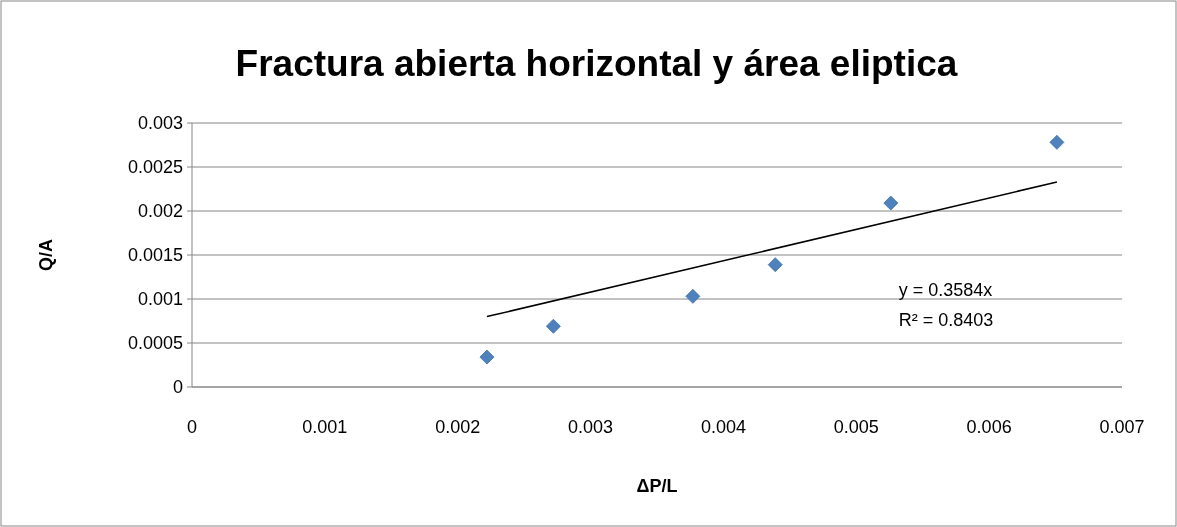 The image size is (1177, 527). I want to click on x-tick-label: 0.002, so click(458, 427).